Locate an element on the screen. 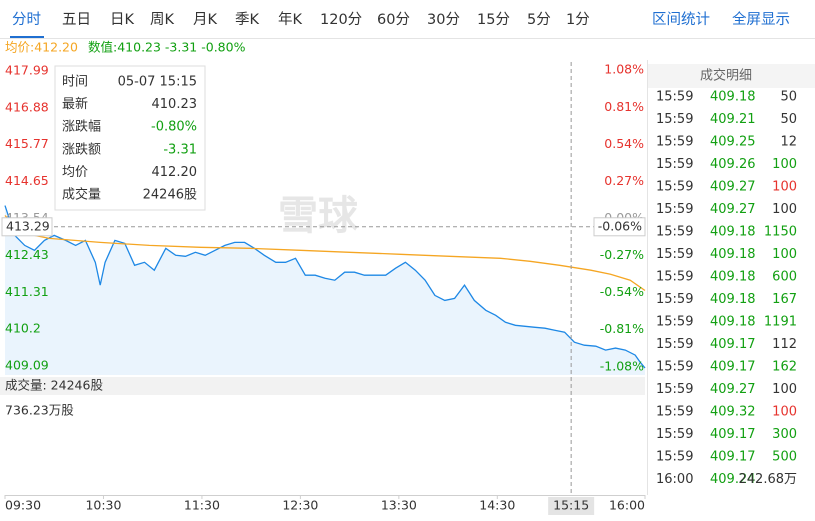  y2-tick-label: -0.54% is located at coordinates (622, 291).